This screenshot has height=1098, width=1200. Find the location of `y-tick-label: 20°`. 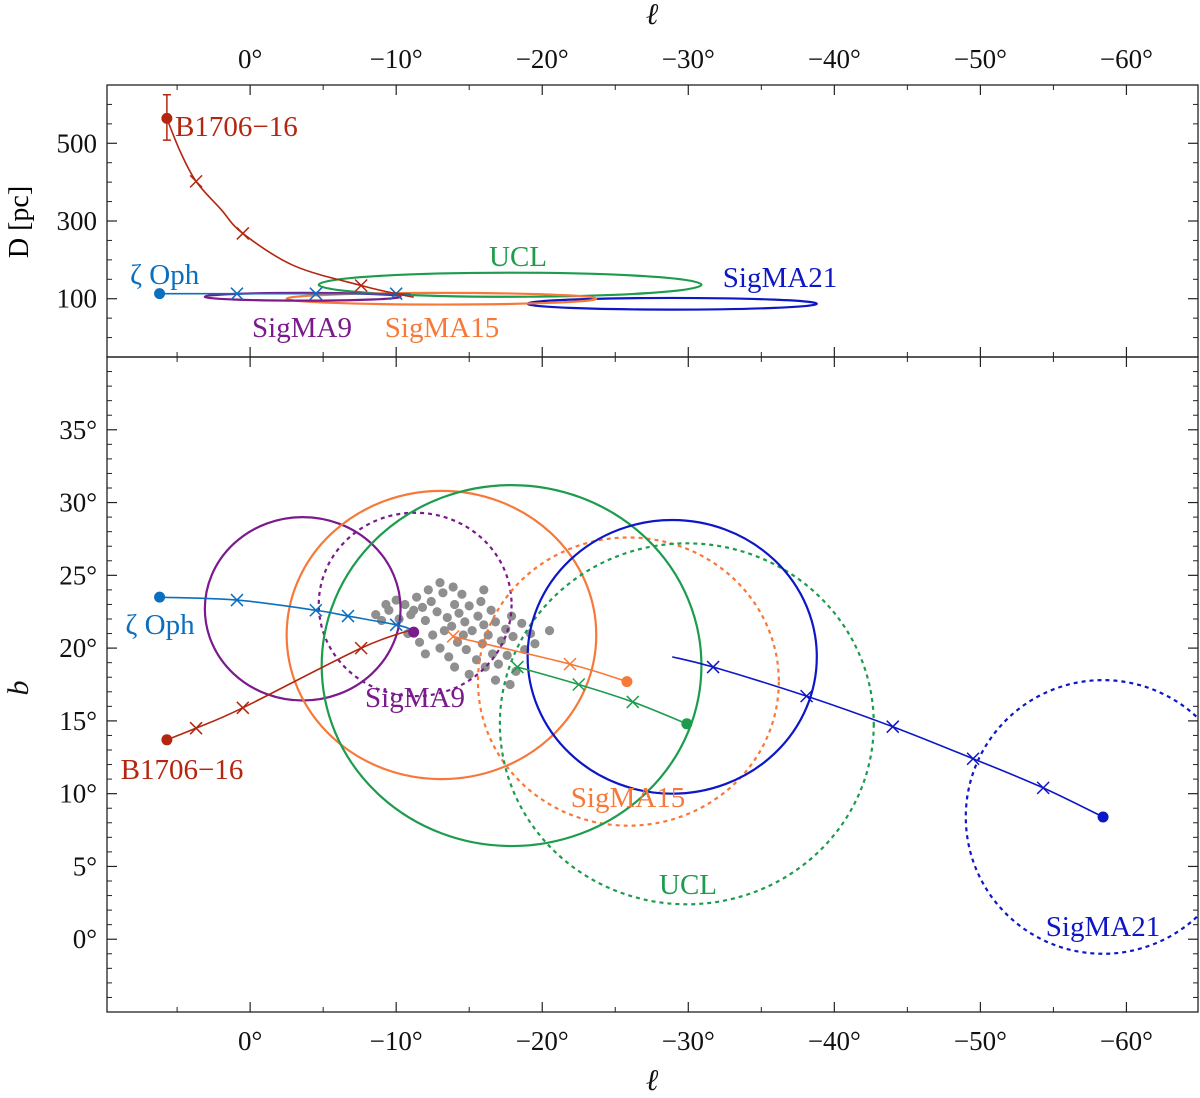

y-tick-label: 20° is located at coordinates (78, 648).